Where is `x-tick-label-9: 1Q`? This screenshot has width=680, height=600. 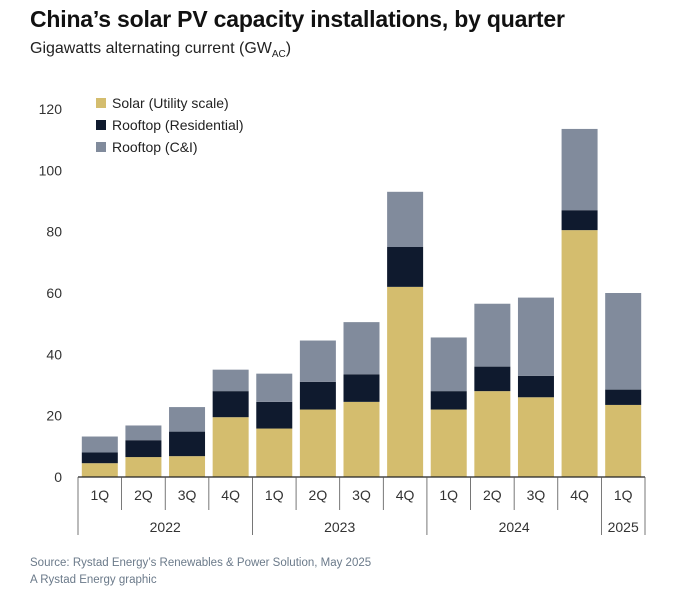 x-tick-label-9: 1Q is located at coordinates (448, 495).